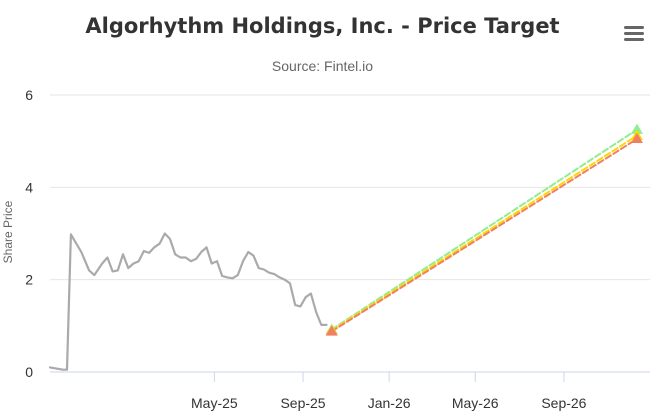 The height and width of the screenshot is (418, 662). I want to click on y-tick-label: 6, so click(29, 95).